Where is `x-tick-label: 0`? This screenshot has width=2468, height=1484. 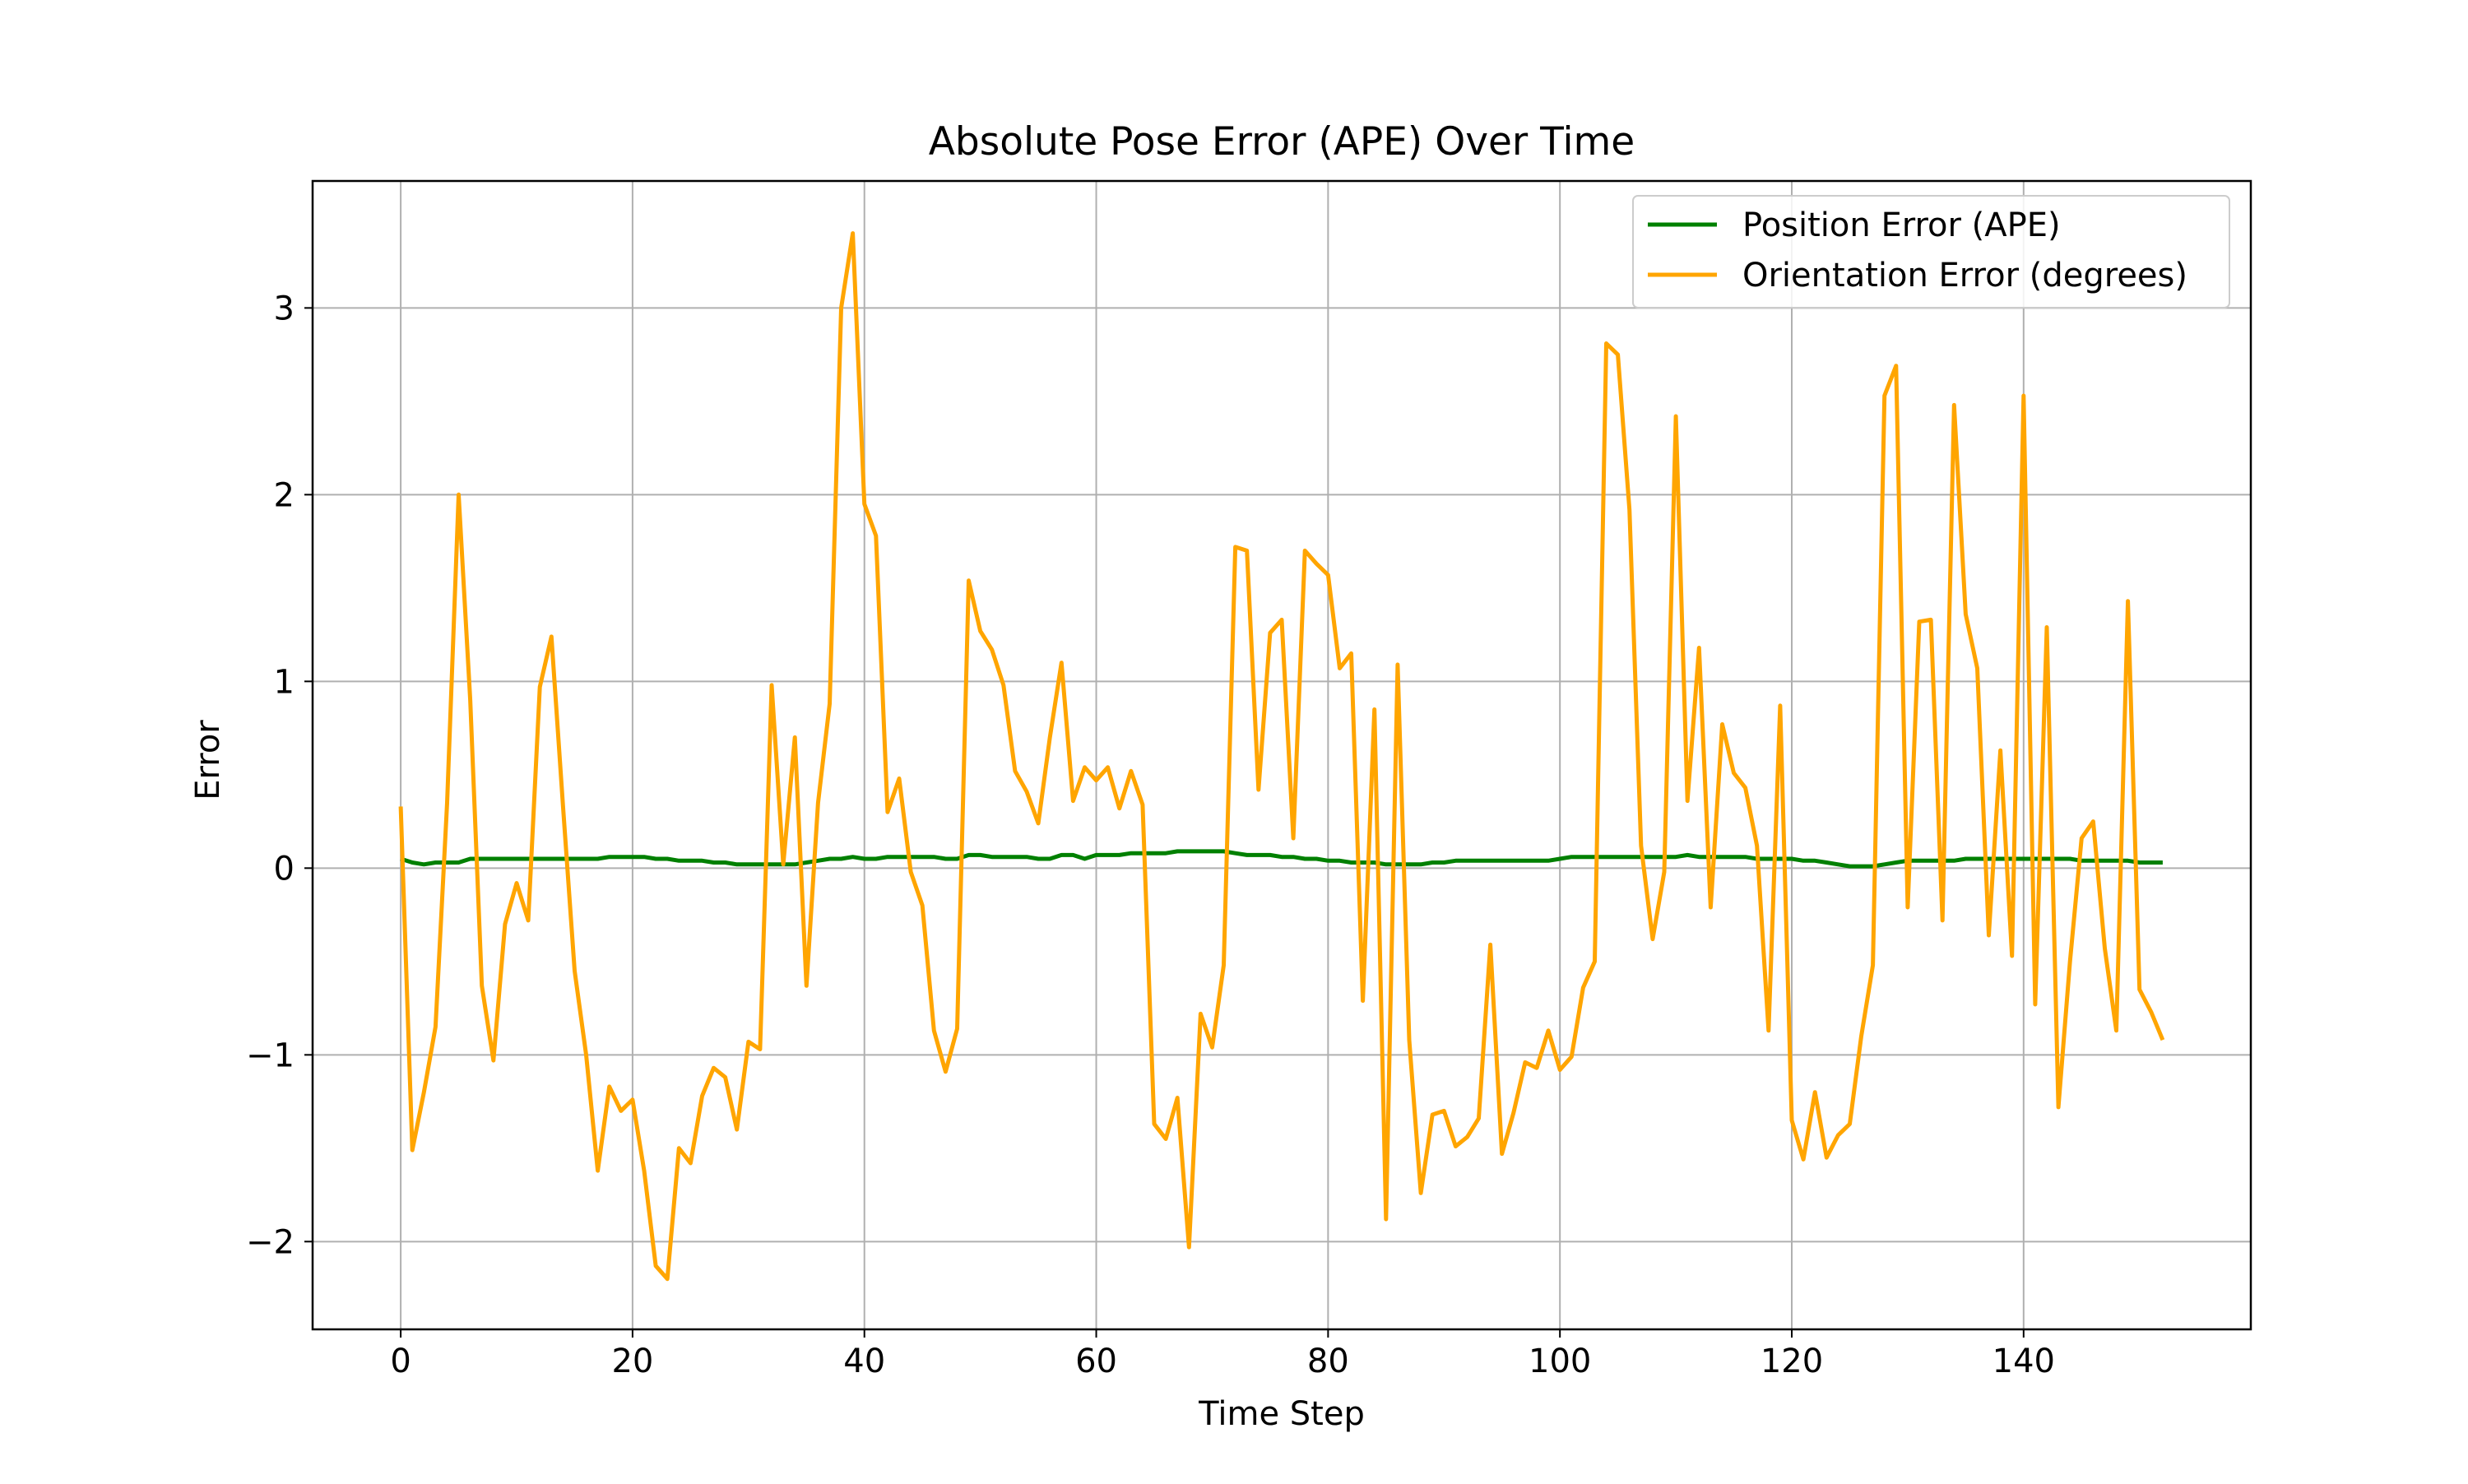
x-tick-label: 0 is located at coordinates (400, 1361).